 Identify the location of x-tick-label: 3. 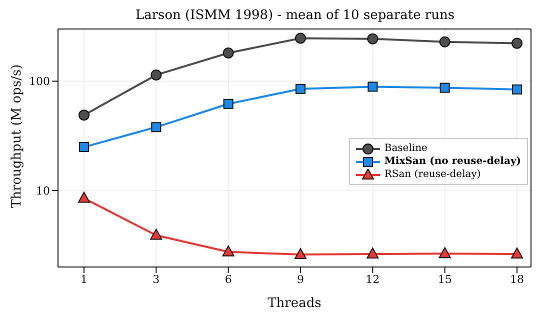
(156, 279).